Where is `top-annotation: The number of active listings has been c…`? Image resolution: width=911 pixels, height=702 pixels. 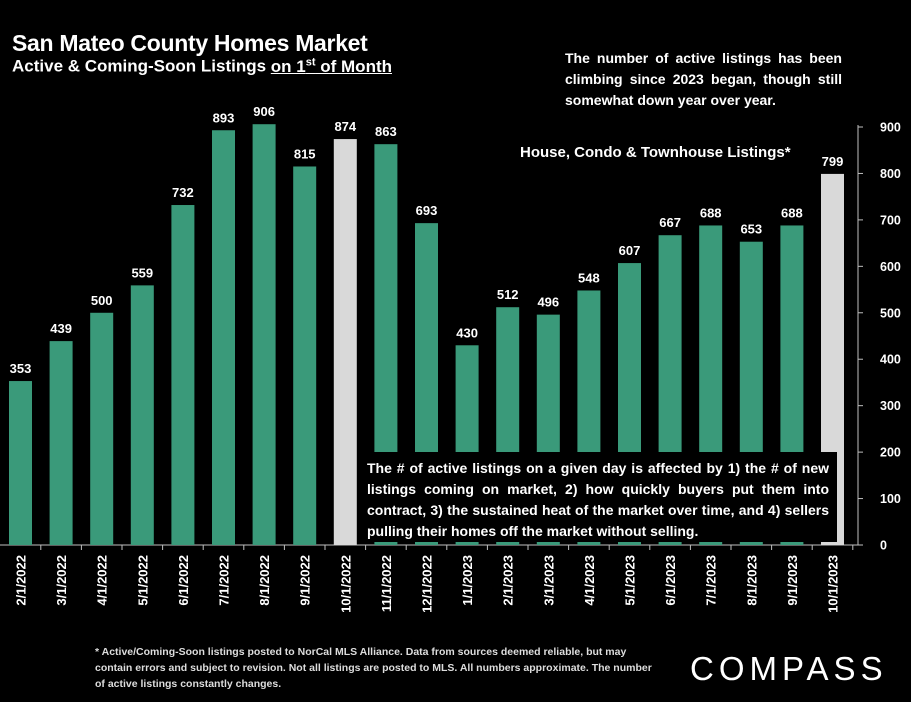
top-annotation: The number of active listings has been c… is located at coordinates (703, 79).